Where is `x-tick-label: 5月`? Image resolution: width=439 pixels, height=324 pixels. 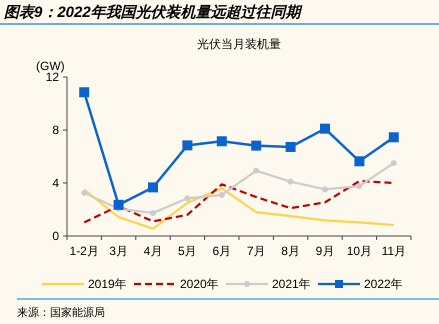 x-tick-label: 5月 is located at coordinates (187, 251).